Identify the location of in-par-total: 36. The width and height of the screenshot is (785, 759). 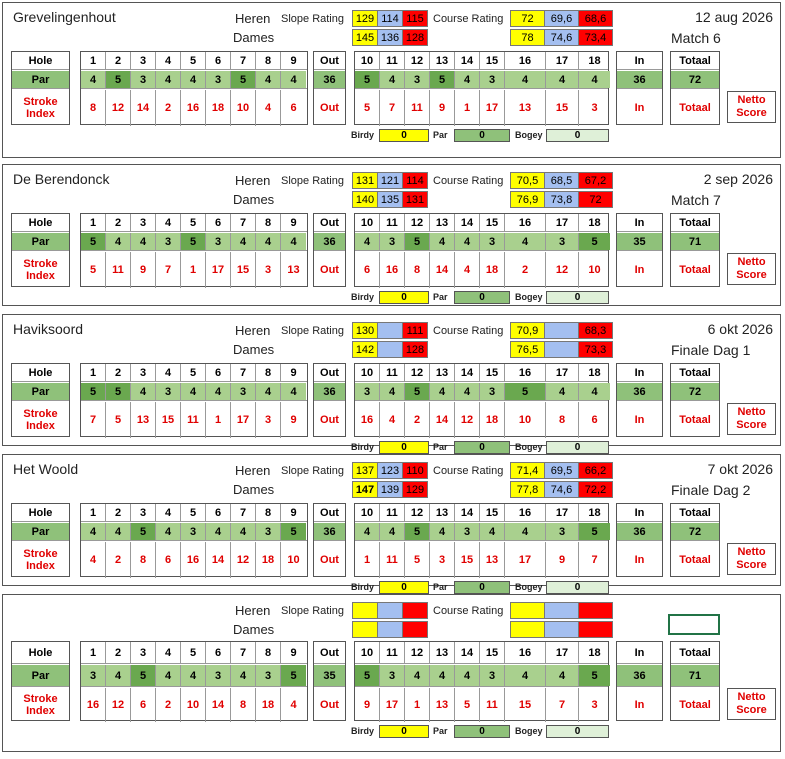
(639, 675).